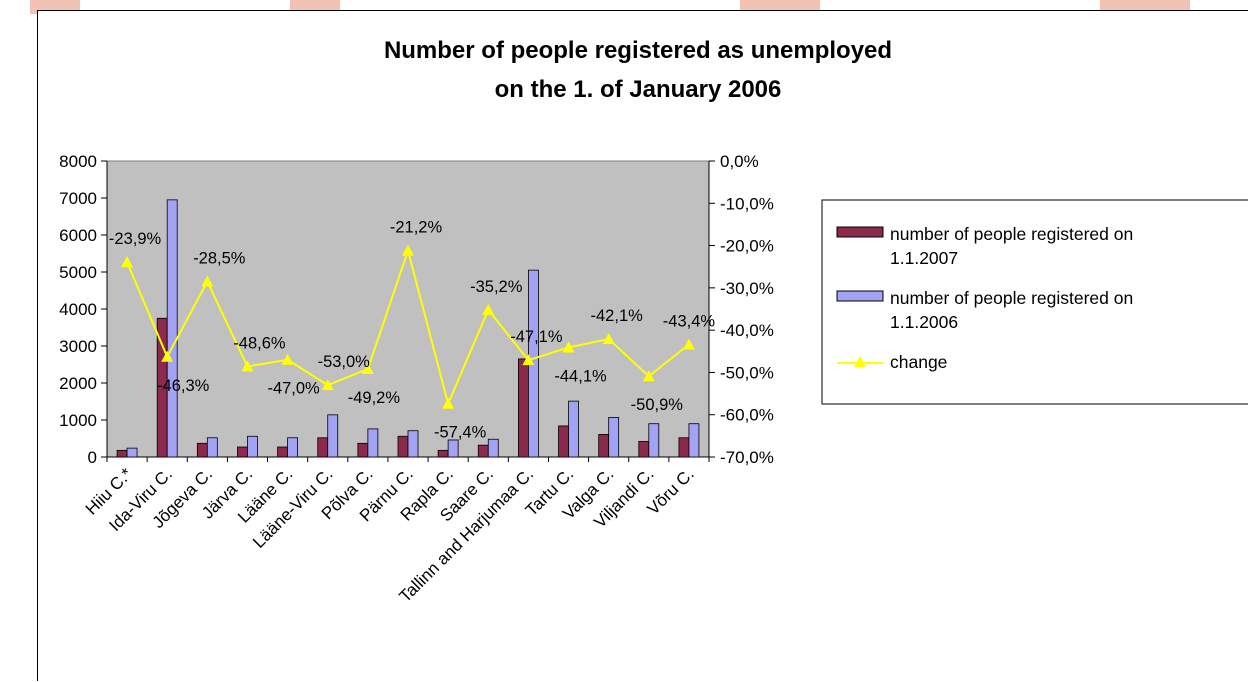  What do you see at coordinates (657, 405) in the screenshot?
I see `data-label: -50,9%` at bounding box center [657, 405].